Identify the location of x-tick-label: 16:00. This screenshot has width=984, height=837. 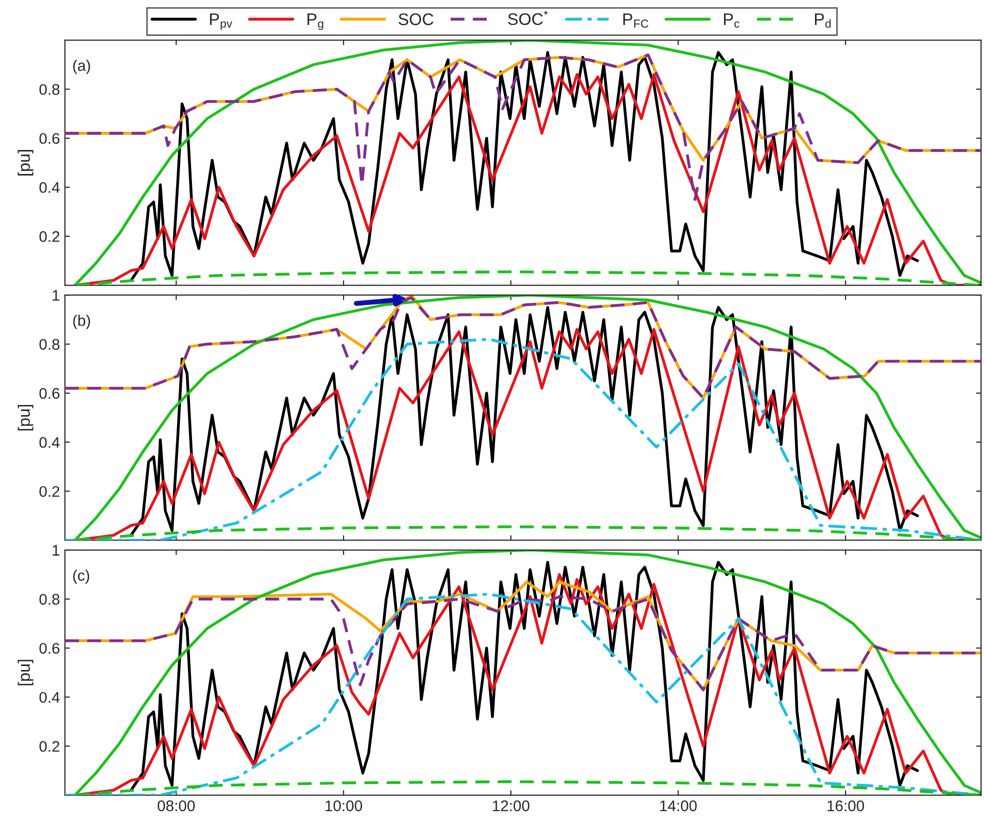
(846, 806).